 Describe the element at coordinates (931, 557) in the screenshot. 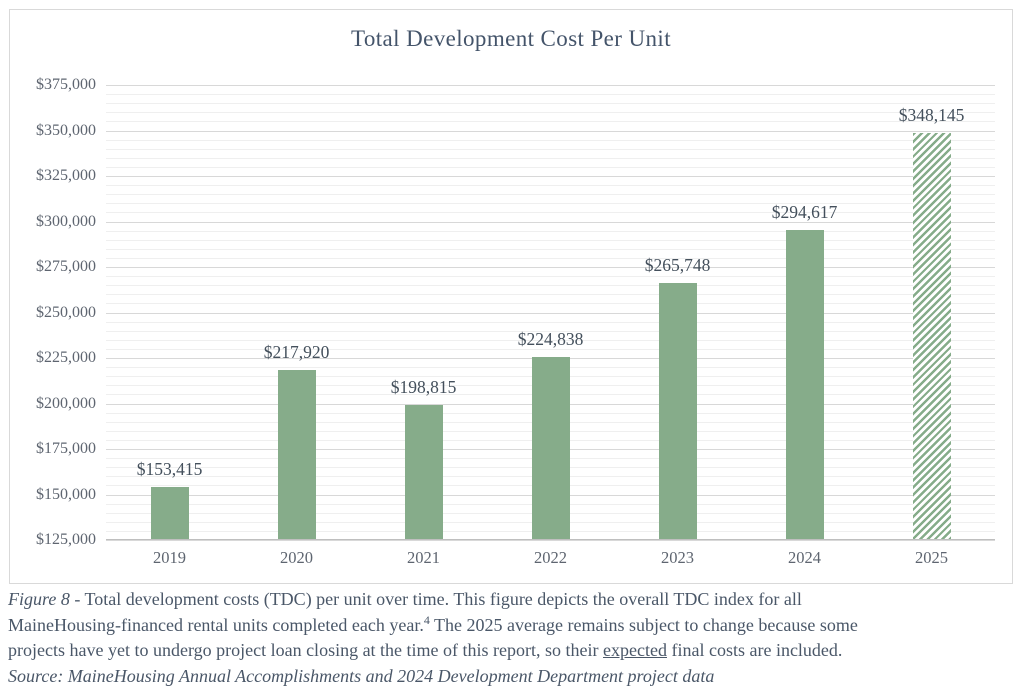

I see `x-axis-tick-label: 2025` at that location.